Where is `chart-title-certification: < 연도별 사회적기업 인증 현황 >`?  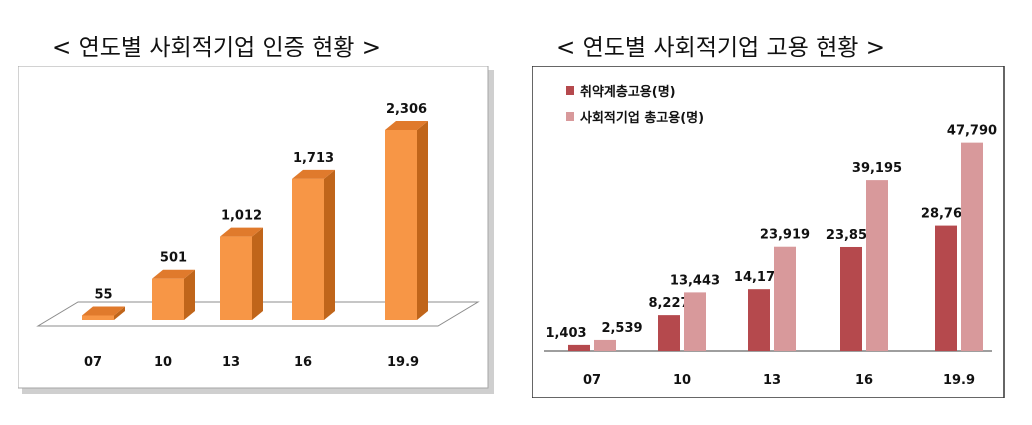 chart-title-certification: < 연도별 사회적기업 인증 현황 > is located at coordinates (217, 48).